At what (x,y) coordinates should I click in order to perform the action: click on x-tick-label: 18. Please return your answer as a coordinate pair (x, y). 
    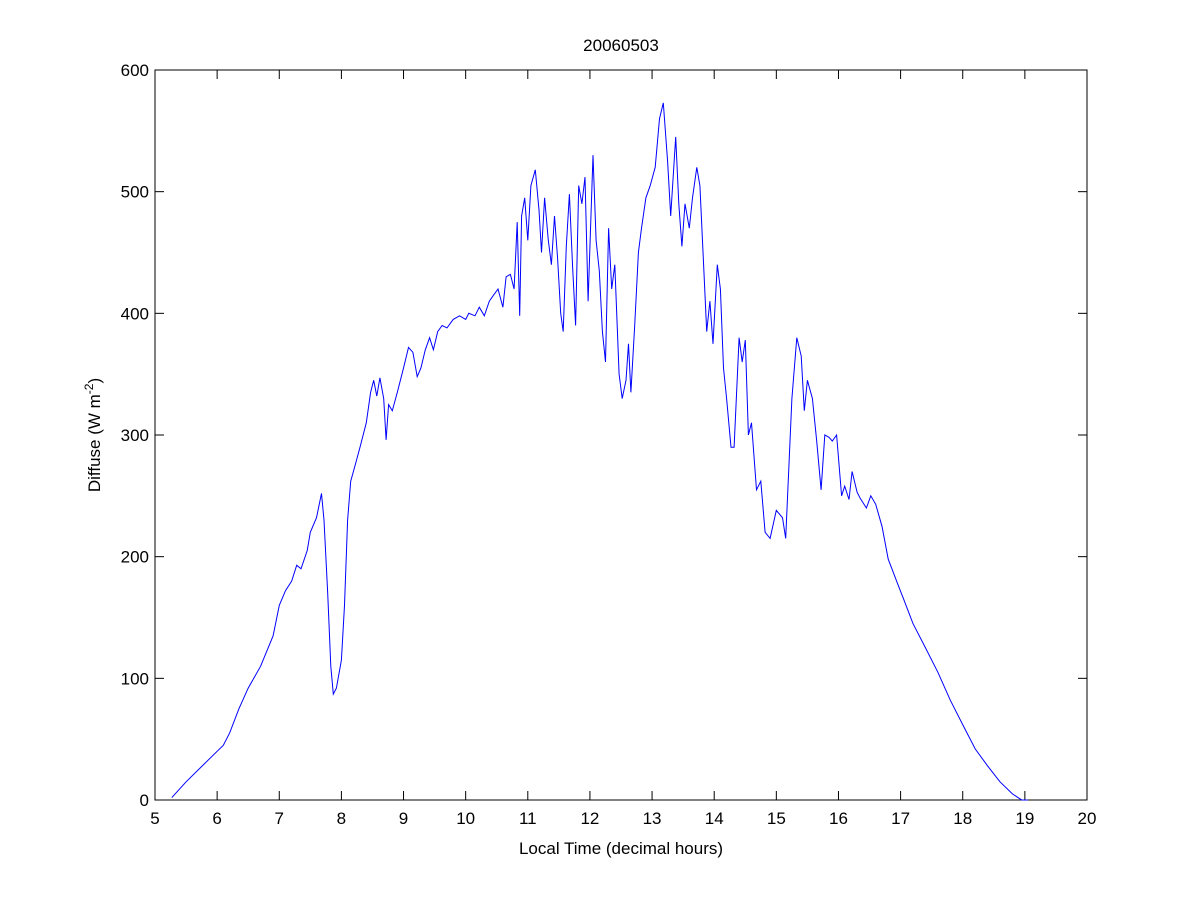
    Looking at the image, I should click on (962, 818).